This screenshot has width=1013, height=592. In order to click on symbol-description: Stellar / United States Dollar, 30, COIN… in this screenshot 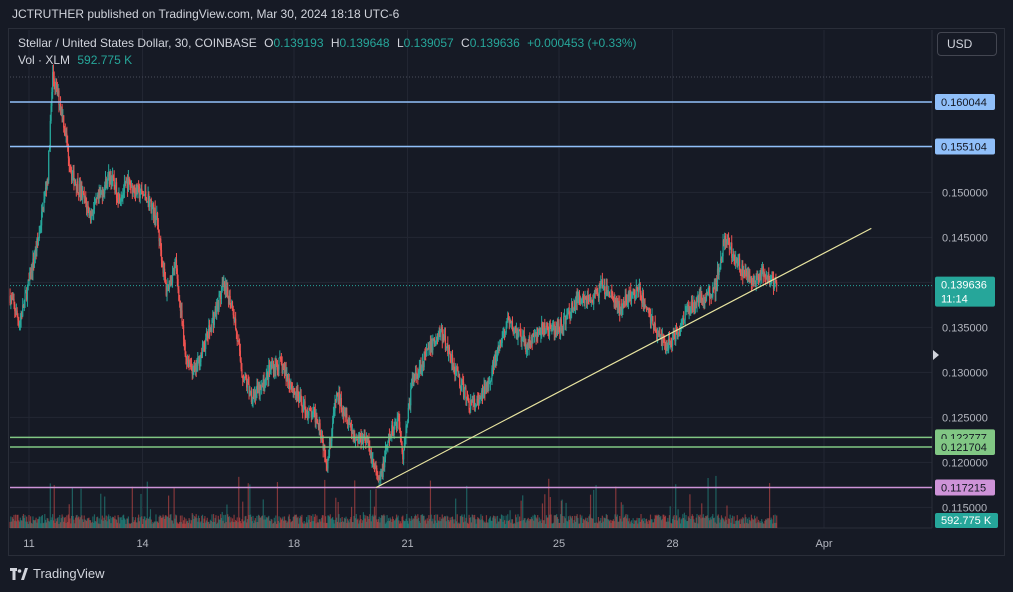, I will do `click(137, 43)`.